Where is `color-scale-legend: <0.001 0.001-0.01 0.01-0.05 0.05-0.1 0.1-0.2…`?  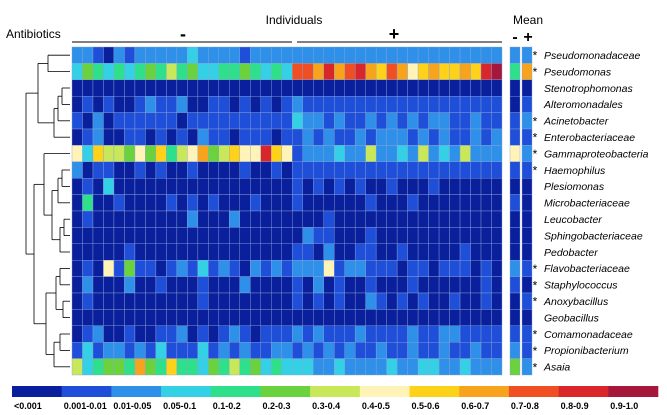 color-scale-legend: <0.001 0.001-0.01 0.01-0.05 0.05-0.1 0.1-0.2… is located at coordinates (335, 398).